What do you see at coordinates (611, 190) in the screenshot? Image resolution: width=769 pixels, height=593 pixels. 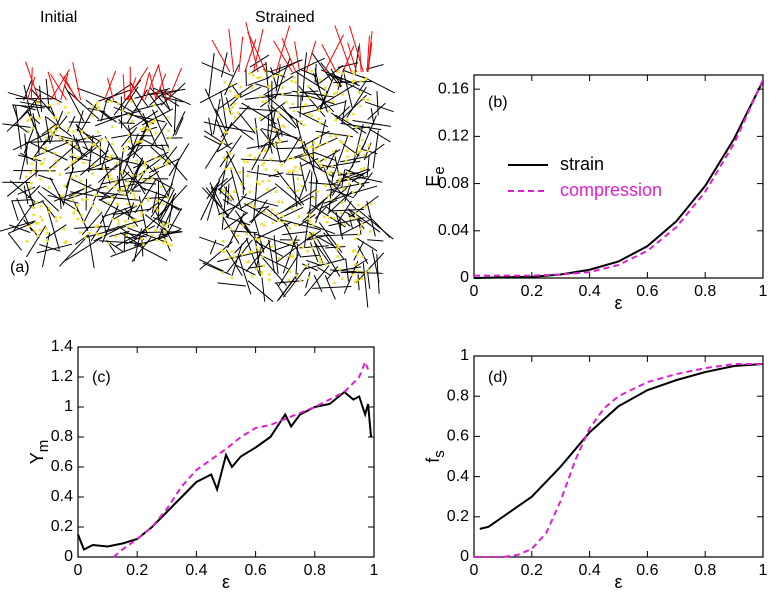 I see `legend-label: compression` at bounding box center [611, 190].